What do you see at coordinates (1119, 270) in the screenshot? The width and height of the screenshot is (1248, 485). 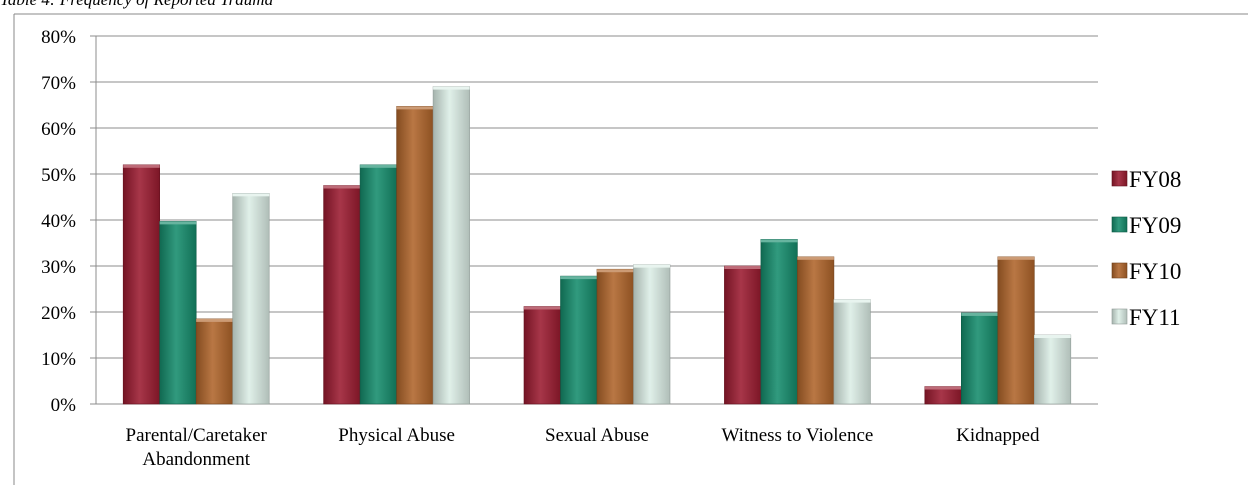 I see `legend-swatch-fy10` at bounding box center [1119, 270].